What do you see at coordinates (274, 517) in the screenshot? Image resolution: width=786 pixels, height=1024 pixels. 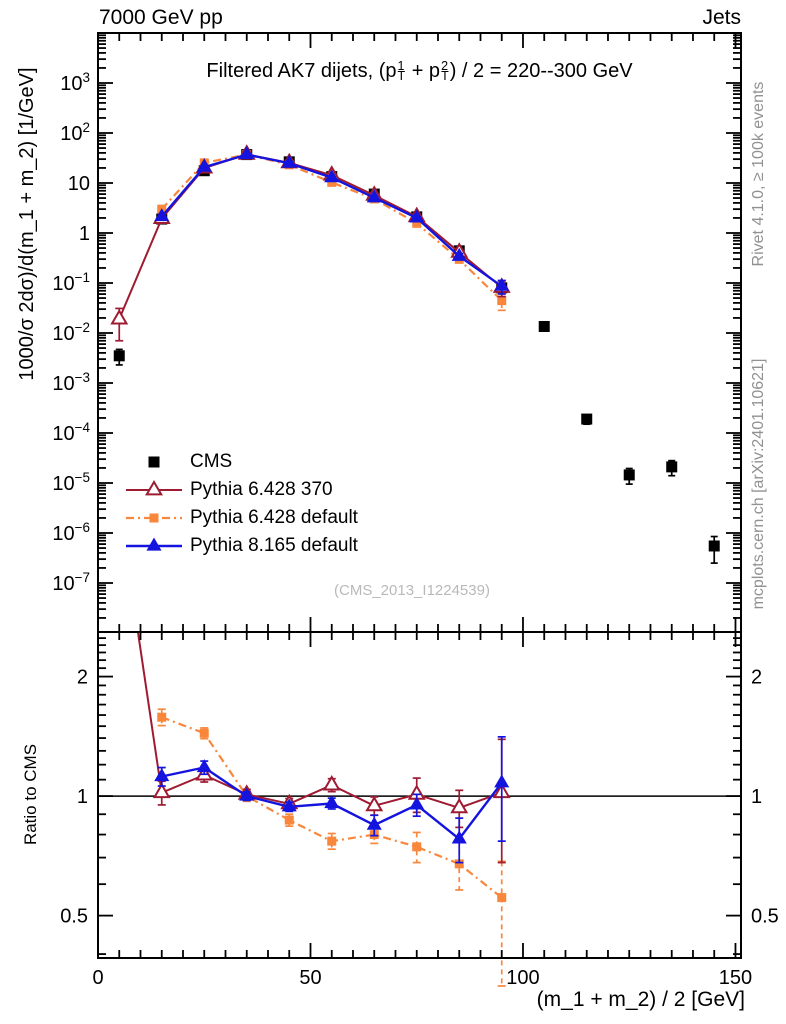 I see `legend-label: Pythia 6.428 default` at bounding box center [274, 517].